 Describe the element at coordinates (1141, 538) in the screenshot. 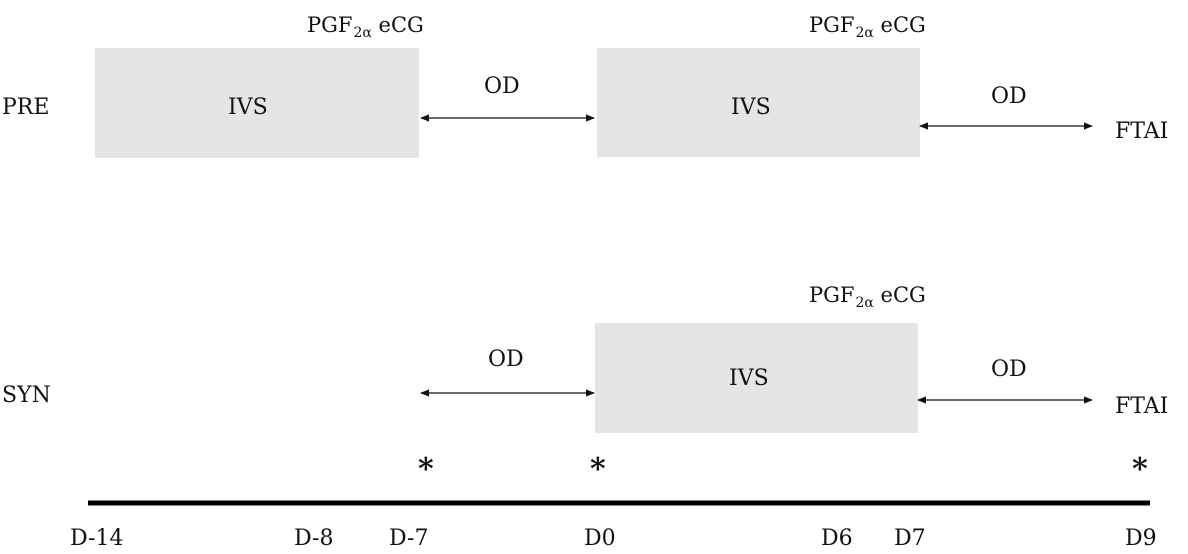

I see `day-label-d9: D9` at that location.